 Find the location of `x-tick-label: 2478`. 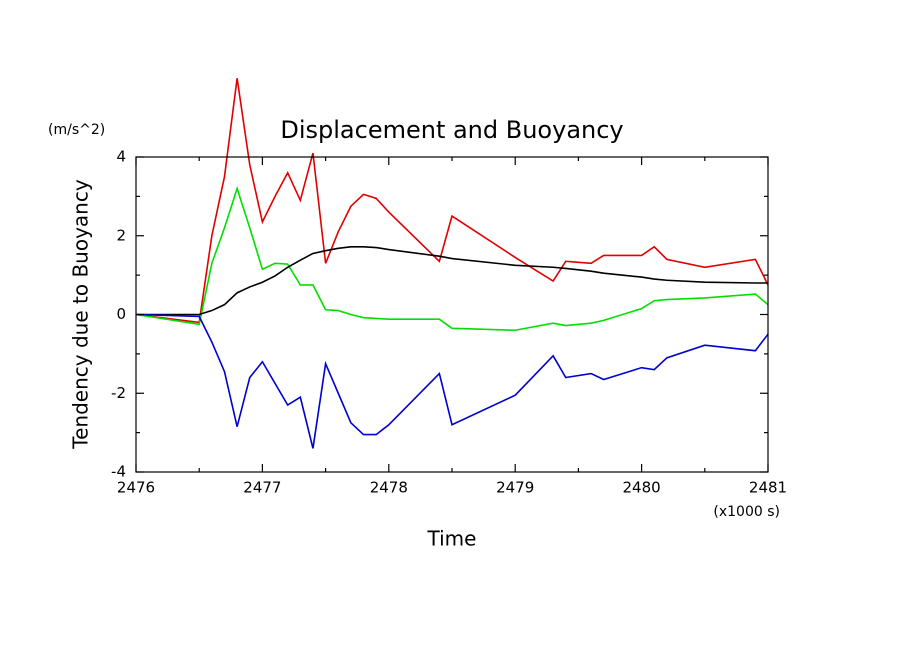

x-tick-label: 2478 is located at coordinates (389, 488).